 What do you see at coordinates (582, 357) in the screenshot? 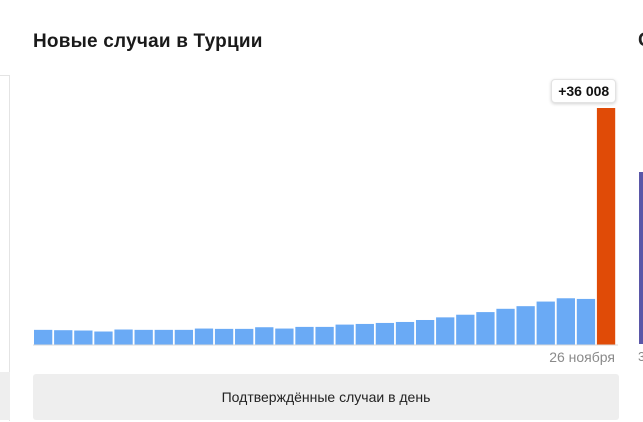
I see `x-tick-label: 26 ноября` at bounding box center [582, 357].